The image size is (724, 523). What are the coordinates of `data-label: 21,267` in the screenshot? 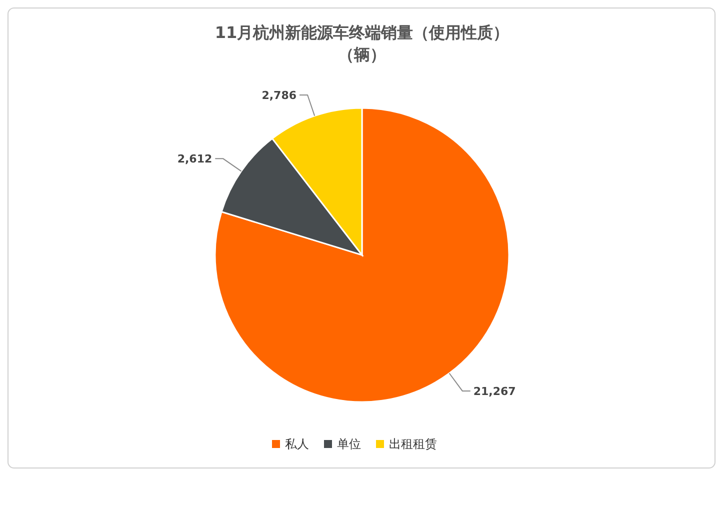 It's located at (494, 391).